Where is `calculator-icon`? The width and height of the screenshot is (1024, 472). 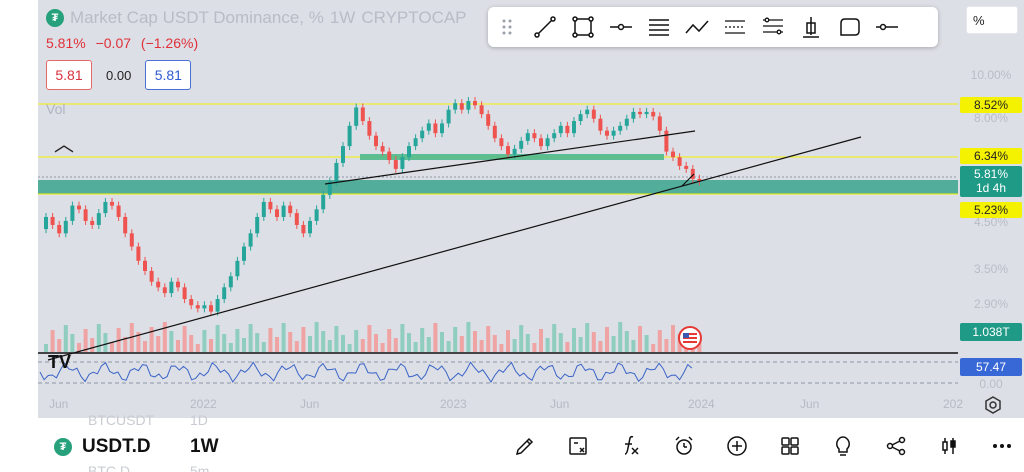
calculator-icon is located at coordinates (577, 446).